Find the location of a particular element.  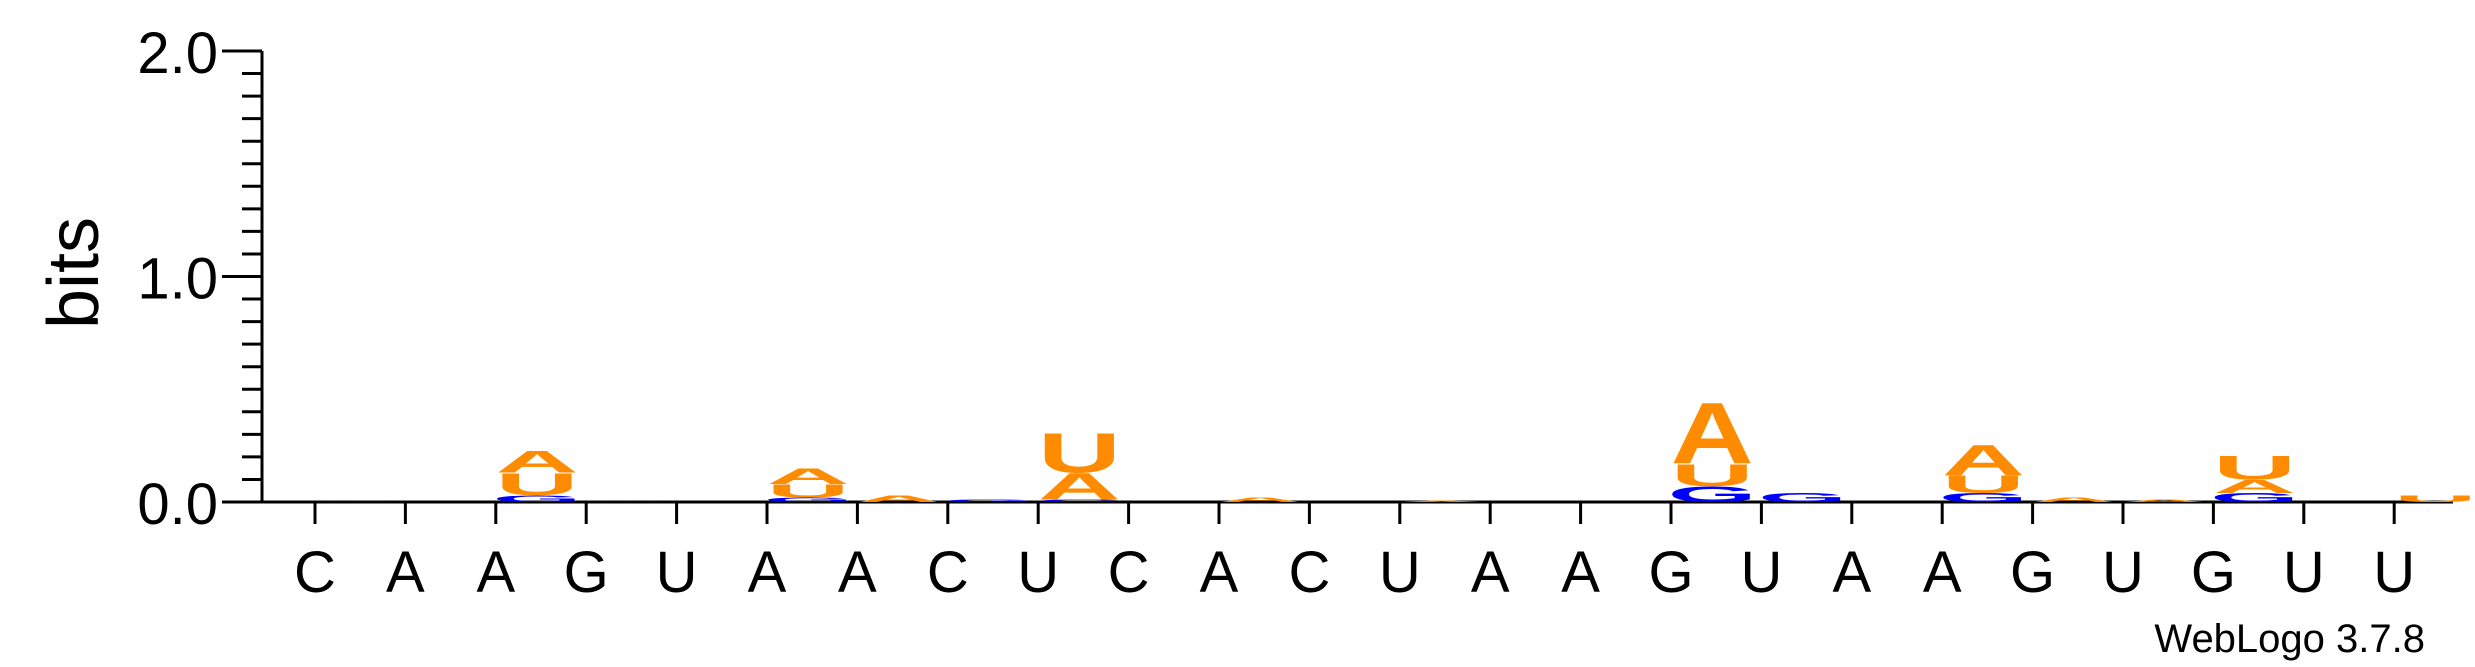

y-axis-label: bits is located at coordinates (74, 273).